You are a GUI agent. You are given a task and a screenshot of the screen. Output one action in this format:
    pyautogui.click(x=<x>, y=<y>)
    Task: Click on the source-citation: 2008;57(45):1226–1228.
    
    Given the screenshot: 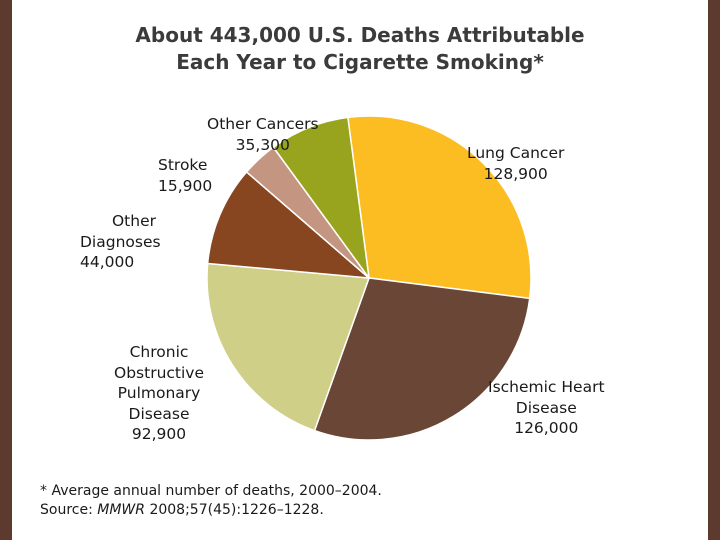 What is the action you would take?
    pyautogui.click(x=234, y=510)
    